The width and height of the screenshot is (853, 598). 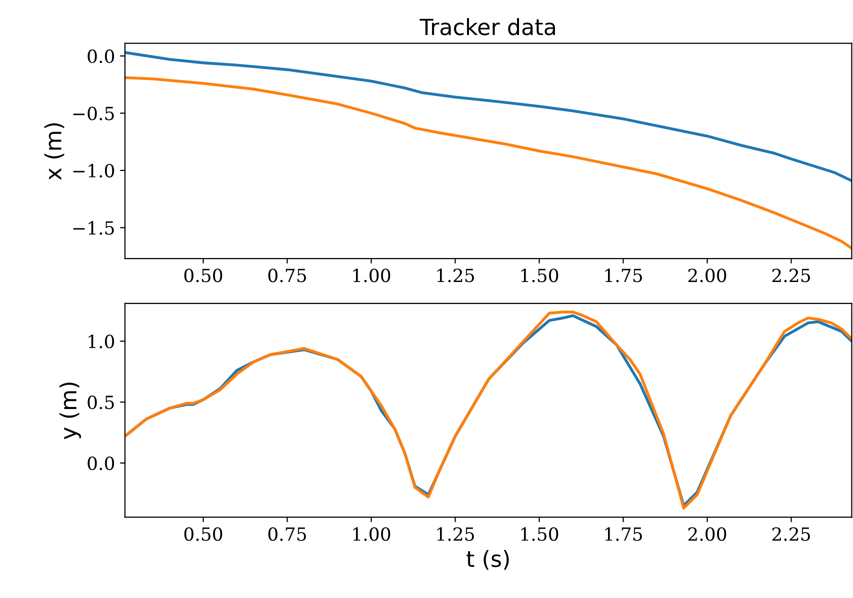 What do you see at coordinates (487, 560) in the screenshot?
I see `x-axis-title: t (s)` at bounding box center [487, 560].